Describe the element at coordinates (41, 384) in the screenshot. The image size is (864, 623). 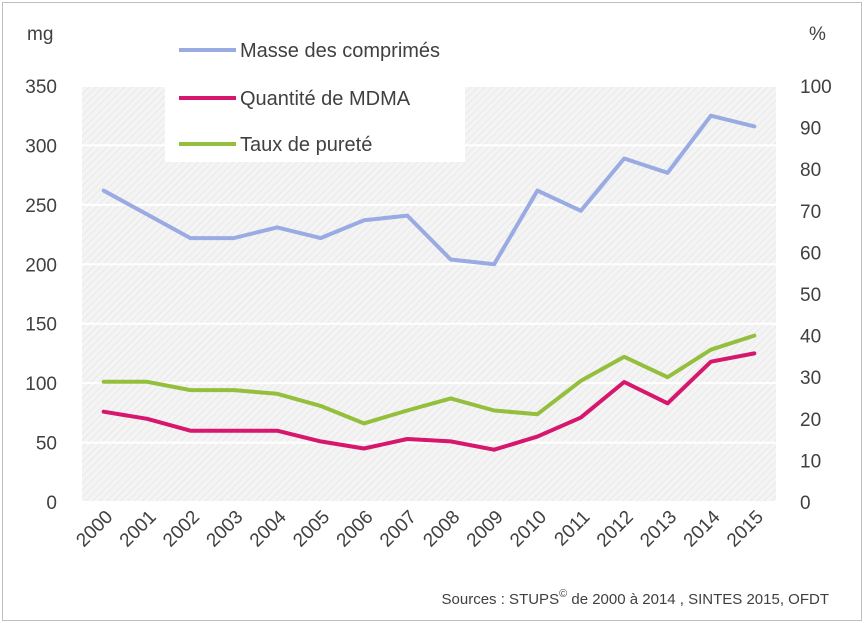
I see `left-tick-label: 100` at that location.